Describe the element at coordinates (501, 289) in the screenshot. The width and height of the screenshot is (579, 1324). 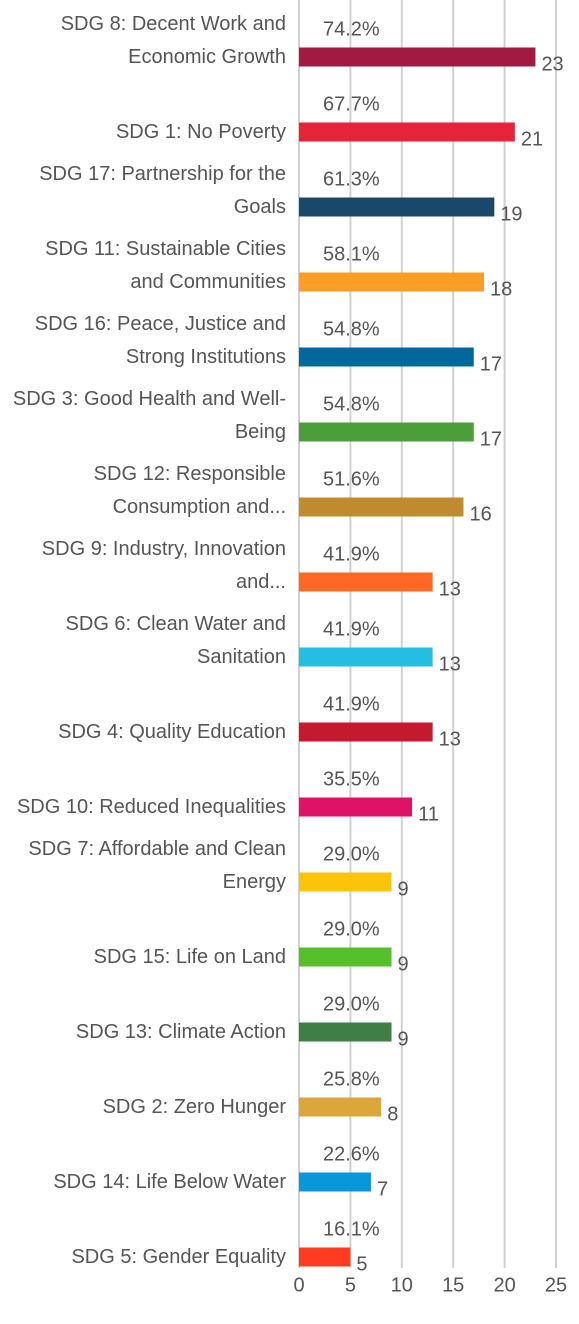
I see `value-label: 18` at that location.